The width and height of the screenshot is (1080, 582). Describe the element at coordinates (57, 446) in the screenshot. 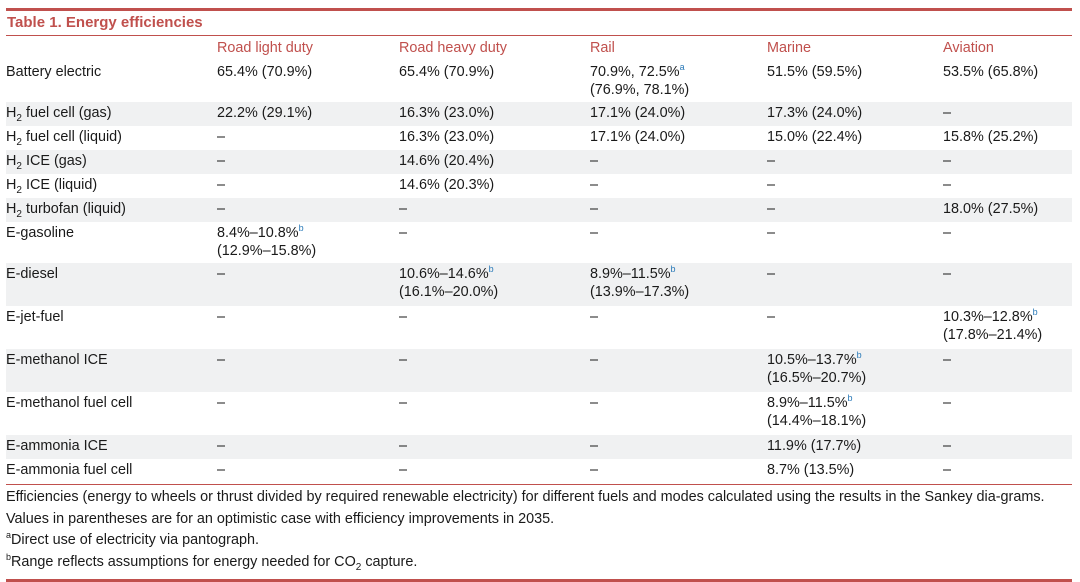

I see `cell-text: E-ammonia ICE` at that location.